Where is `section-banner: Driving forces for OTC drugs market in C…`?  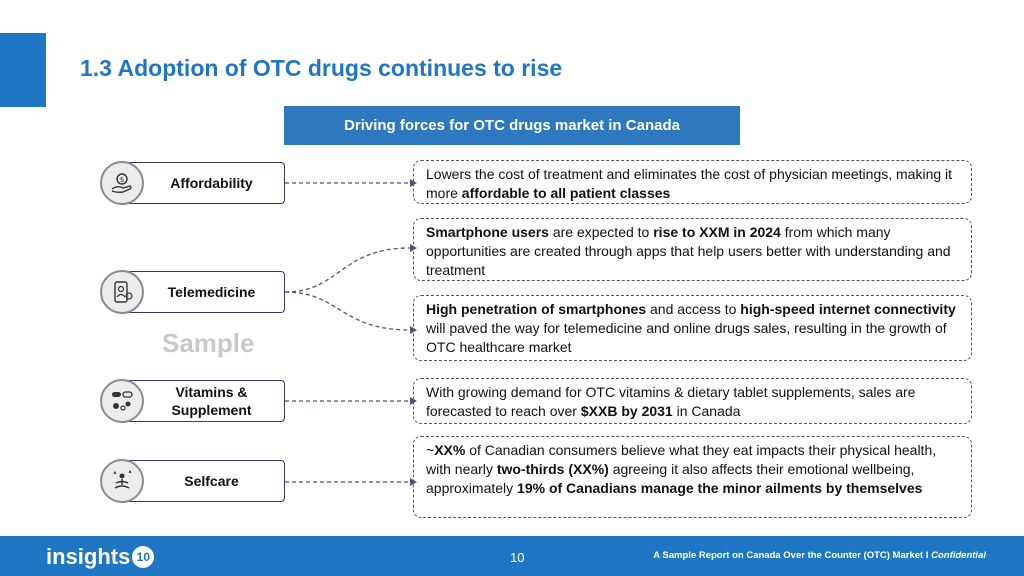
section-banner: Driving forces for OTC drugs market in C… is located at coordinates (512, 125).